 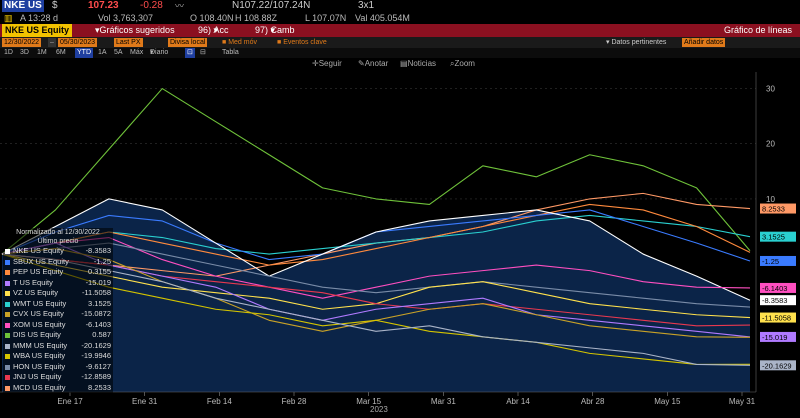 What do you see at coordinates (305, 42) in the screenshot?
I see `key-events-label: Eventos clave` at bounding box center [305, 42].